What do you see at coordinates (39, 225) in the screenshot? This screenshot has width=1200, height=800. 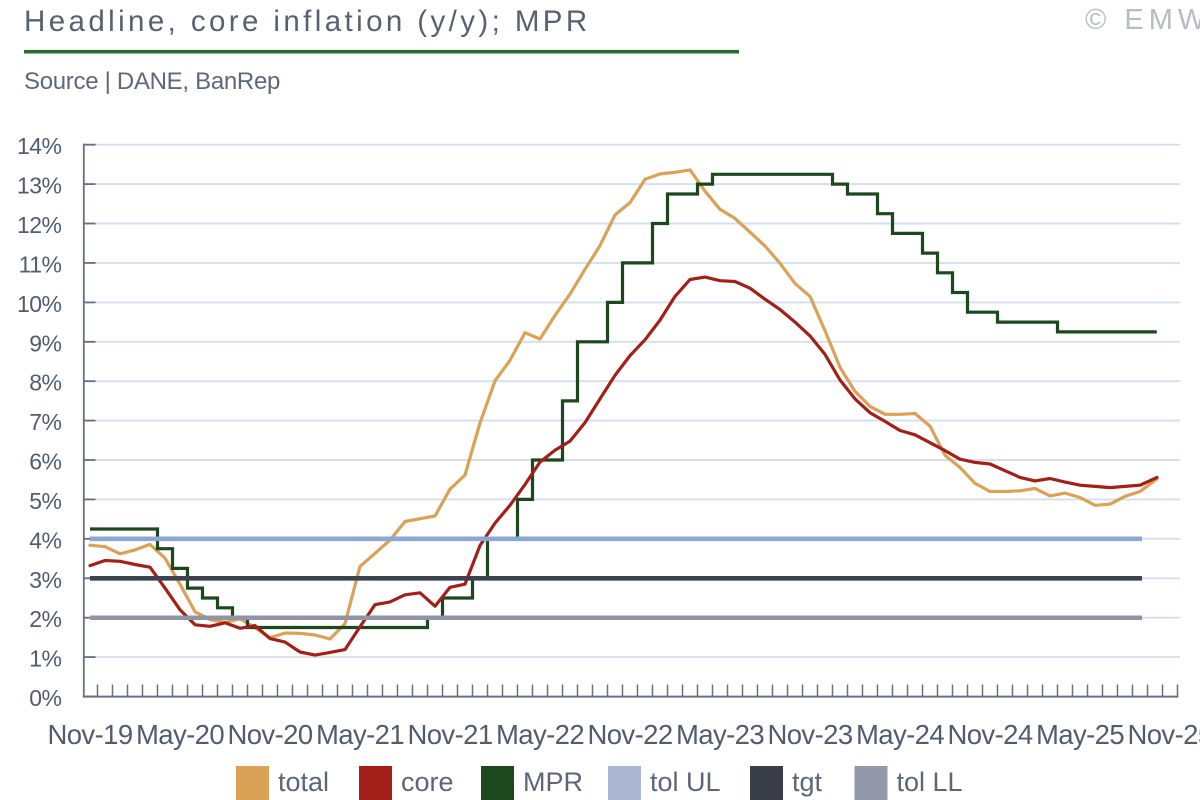 I see `svg-text: 12%` at bounding box center [39, 225].